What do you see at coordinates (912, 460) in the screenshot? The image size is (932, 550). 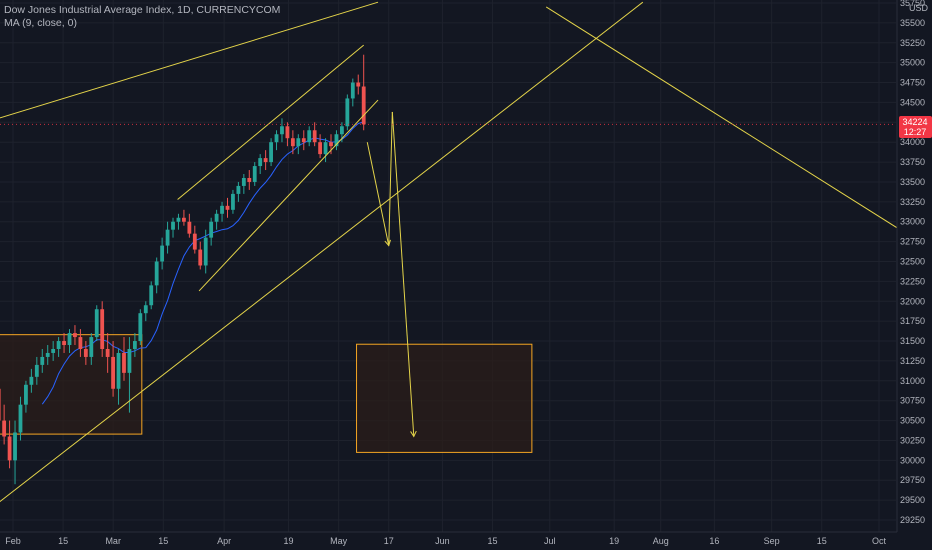 I see `price-tick-label: 30000` at bounding box center [912, 460].